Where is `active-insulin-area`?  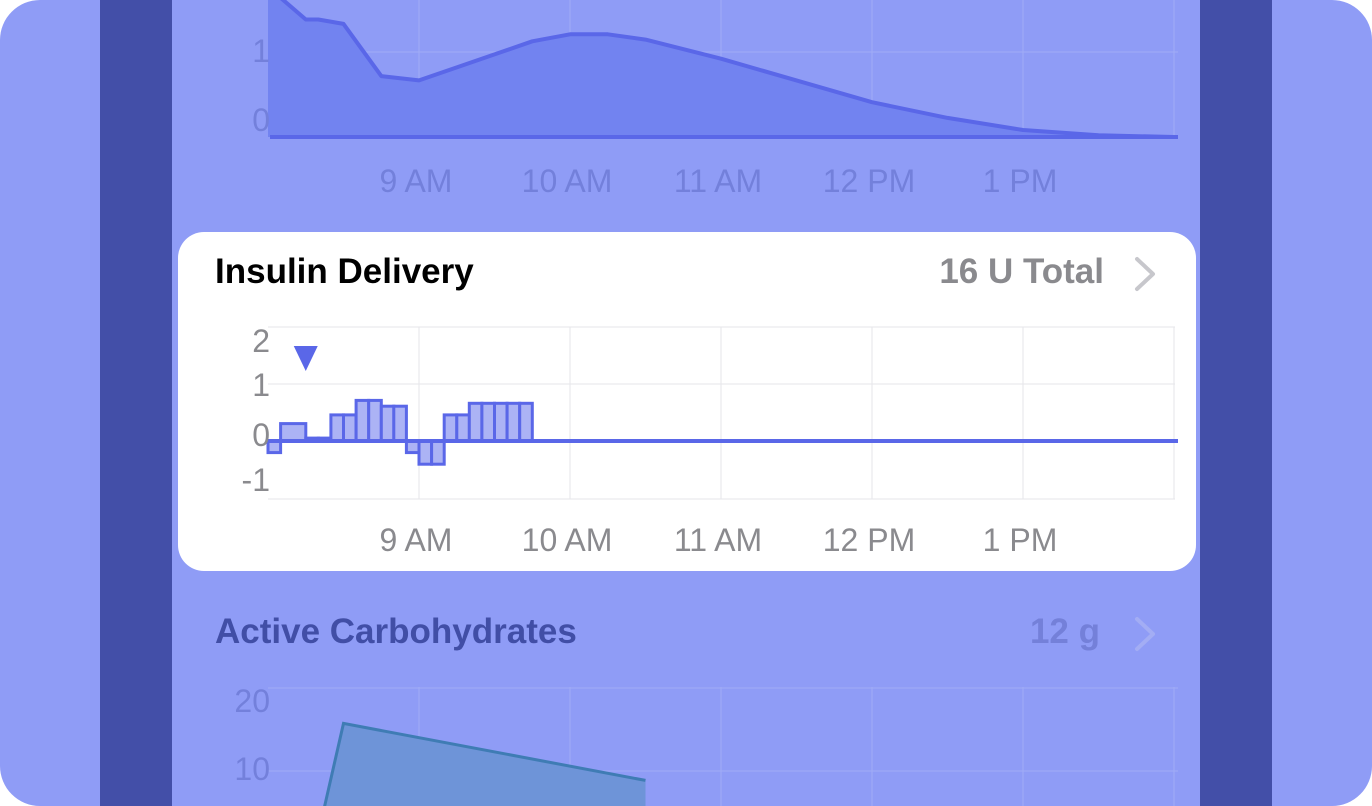 active-insulin-area is located at coordinates (721, 68).